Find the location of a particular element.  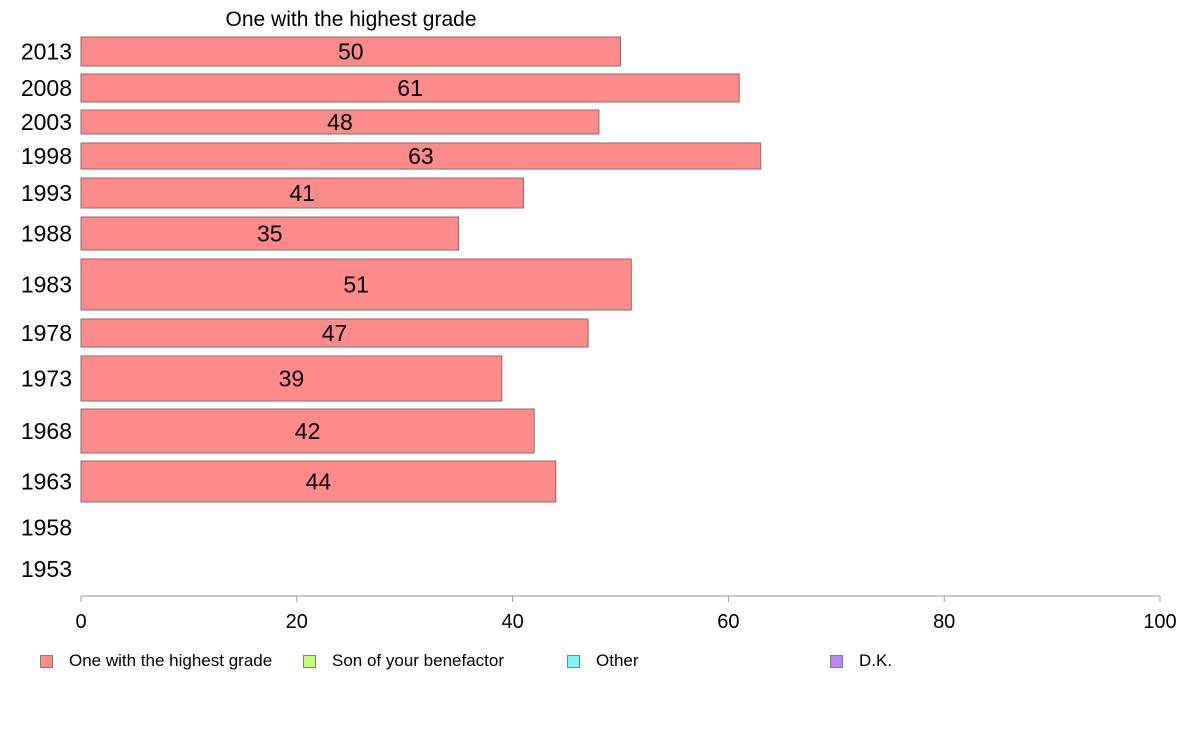

year-label: 1963 is located at coordinates (46, 482).